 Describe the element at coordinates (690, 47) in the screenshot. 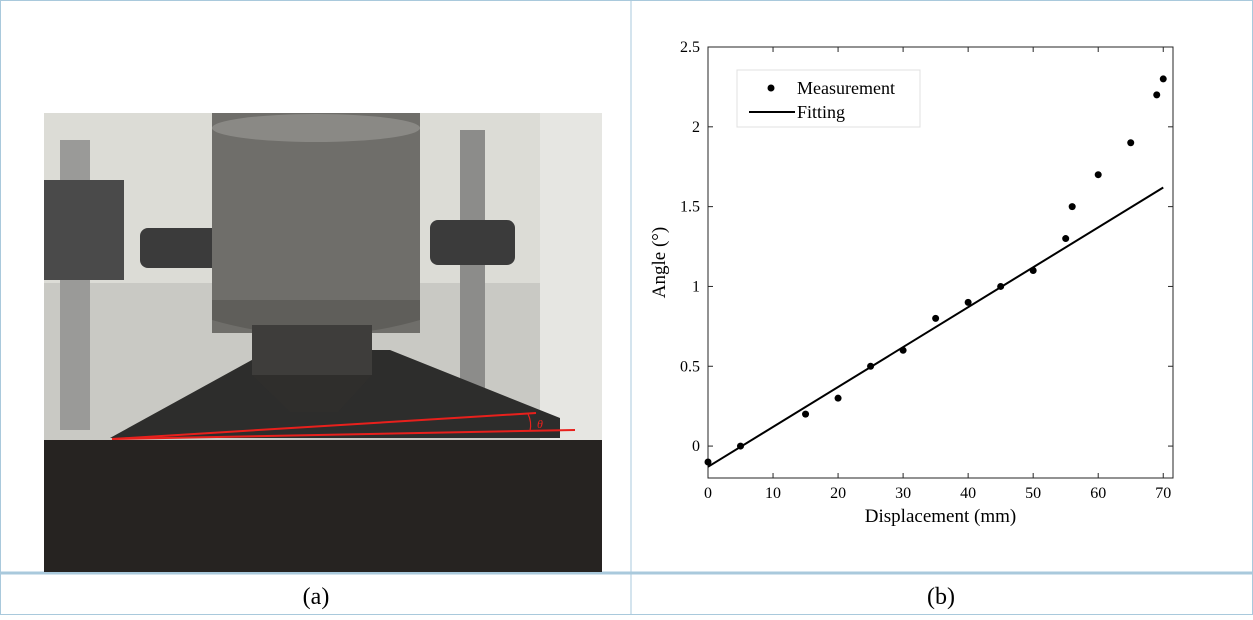

I see `y-tick-label: 2.5` at that location.